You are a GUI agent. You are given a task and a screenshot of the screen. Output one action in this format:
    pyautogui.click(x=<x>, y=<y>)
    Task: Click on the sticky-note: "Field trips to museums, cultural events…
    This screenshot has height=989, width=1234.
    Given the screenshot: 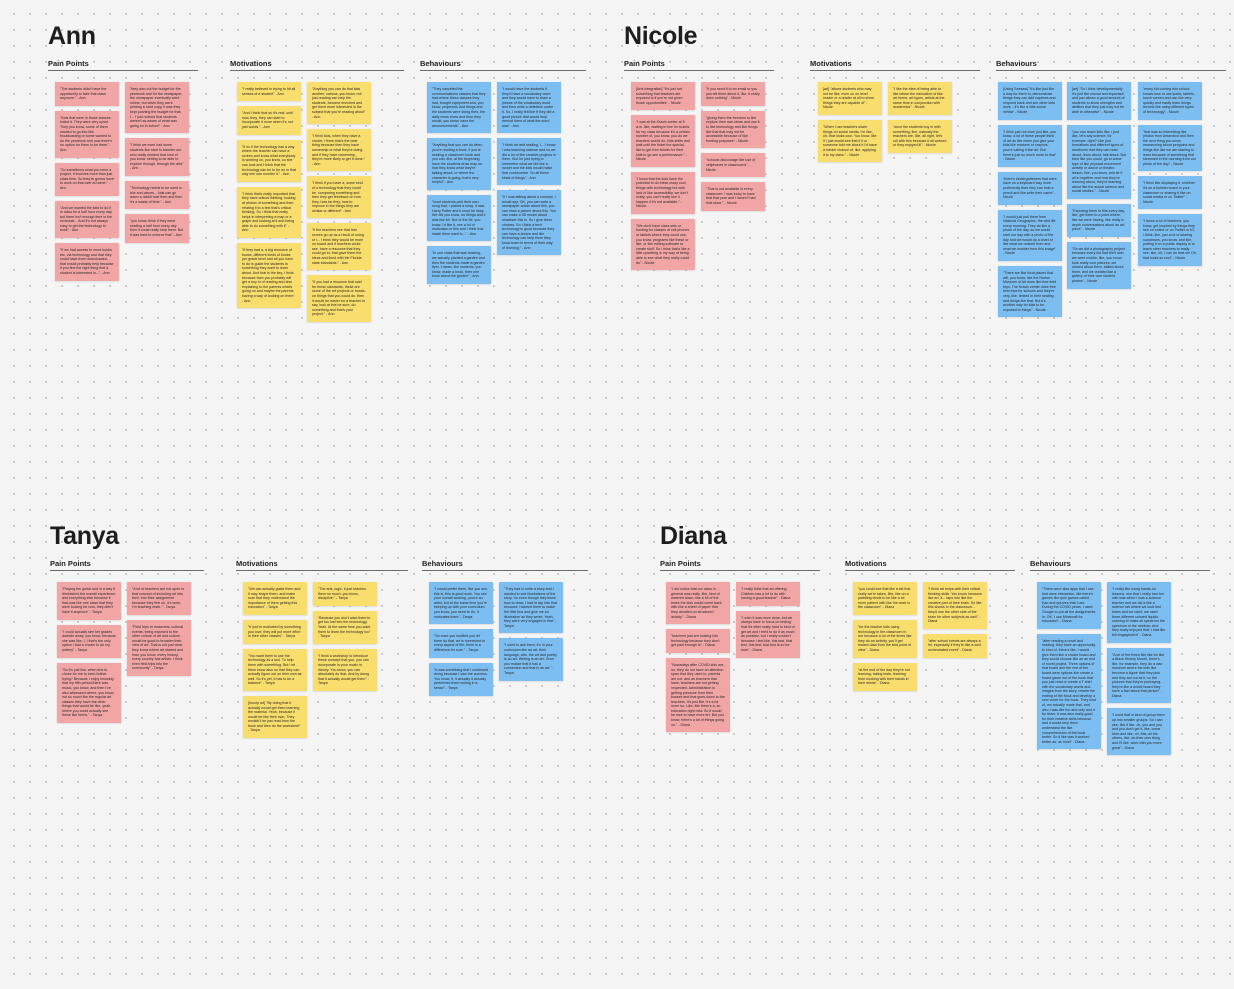 What is the action you would take?
    pyautogui.click(x=159, y=647)
    